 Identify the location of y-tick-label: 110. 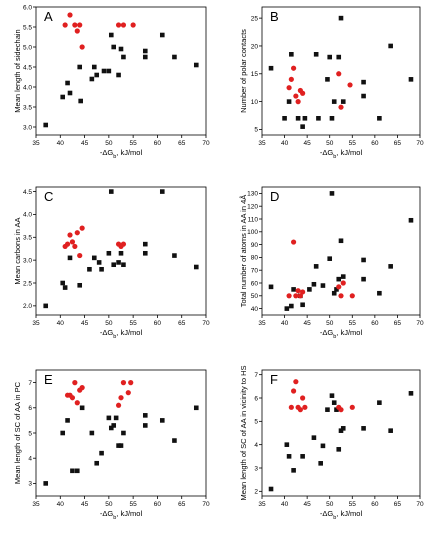
(253, 219).